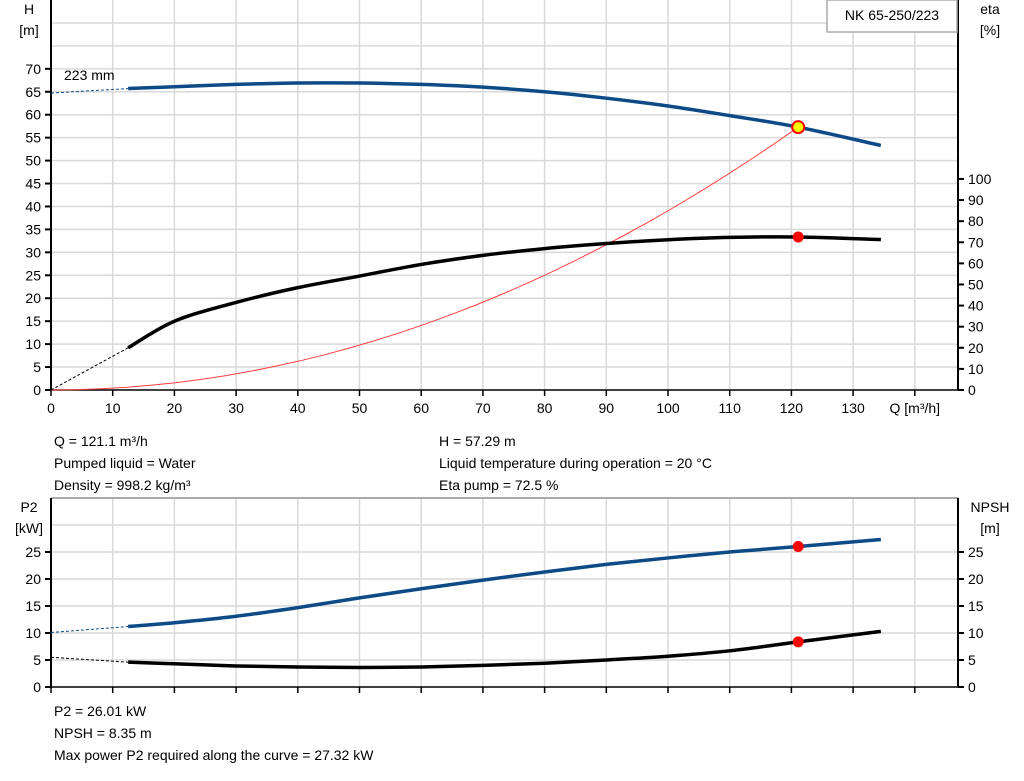 Image resolution: width=1024 pixels, height=781 pixels. I want to click on y-axis-label-right: eta, so click(990, 9).